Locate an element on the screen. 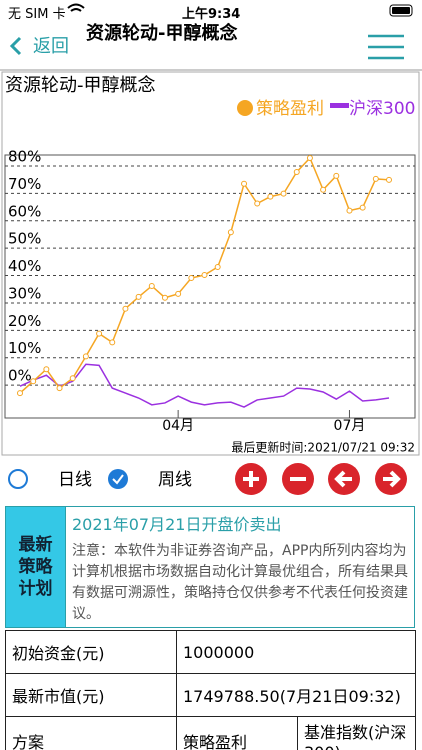  cell: 1000000 is located at coordinates (296, 652).